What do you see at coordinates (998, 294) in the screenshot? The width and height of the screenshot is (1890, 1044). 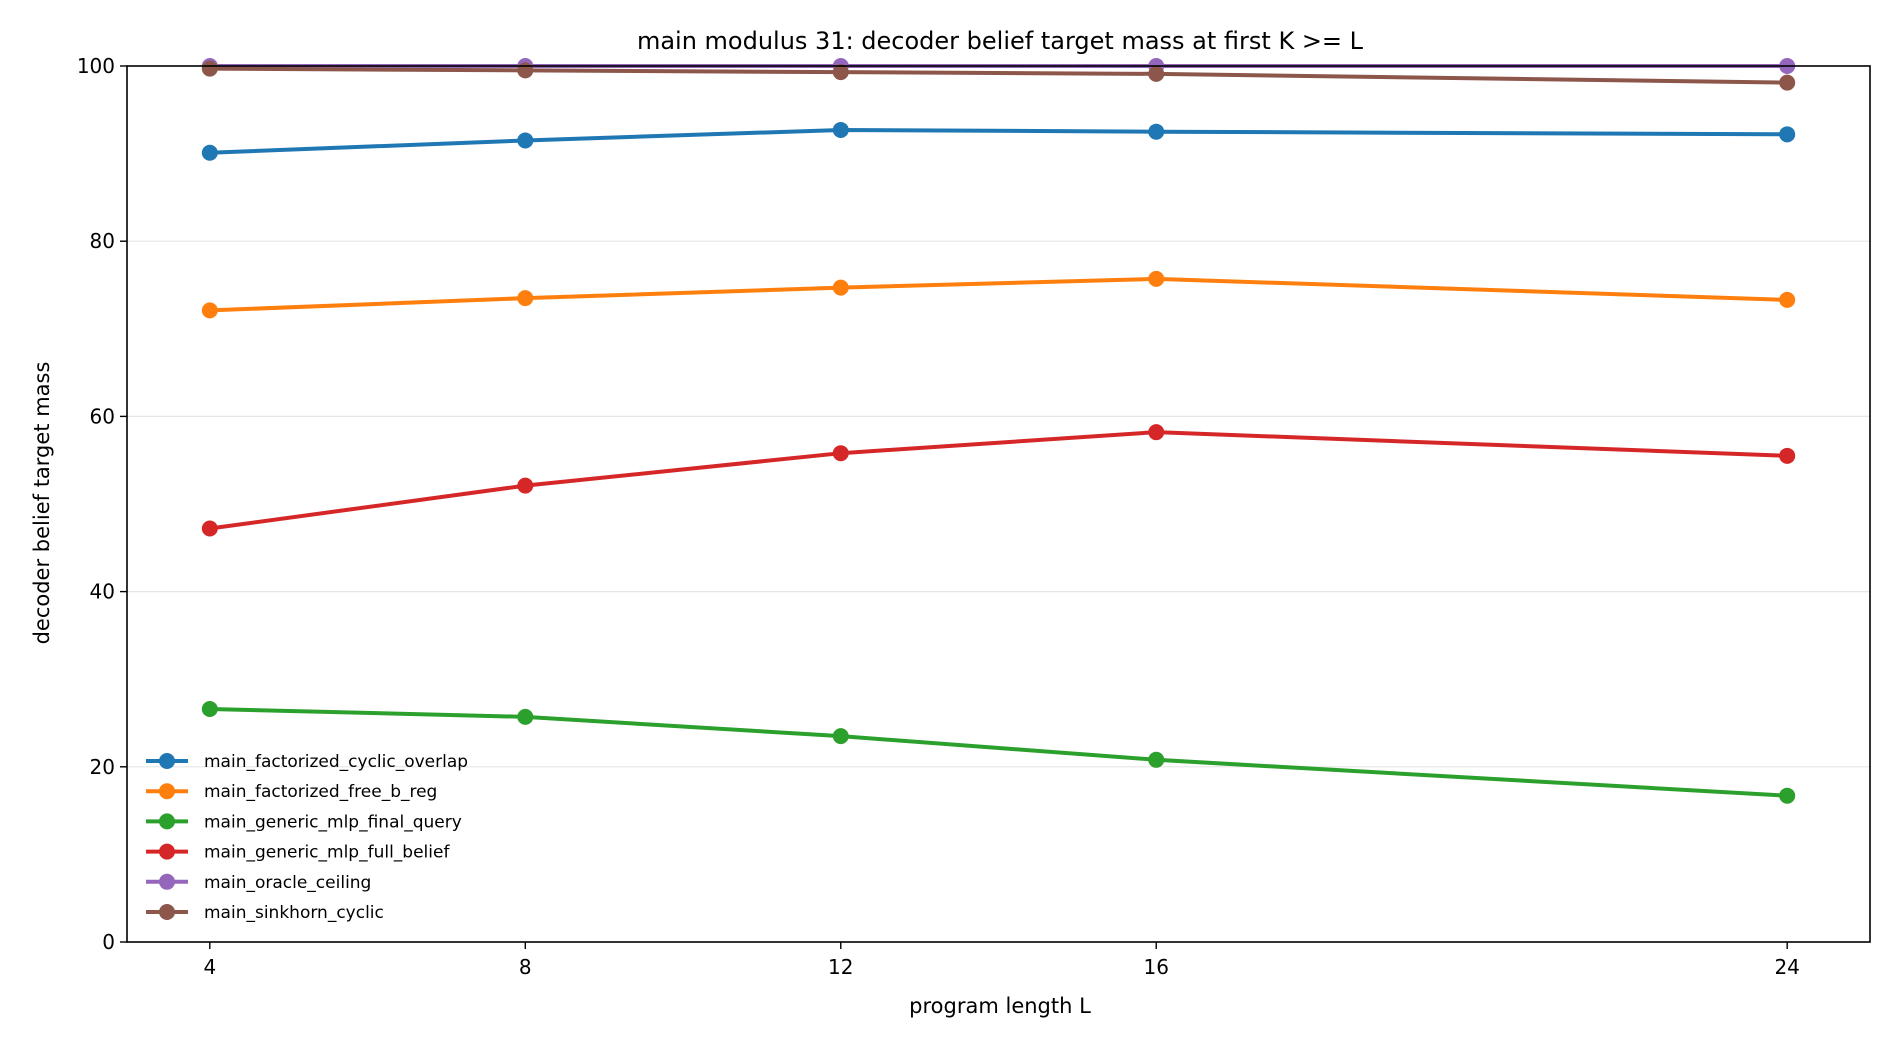 I see `series-main-factorized-free-b-reg` at bounding box center [998, 294].